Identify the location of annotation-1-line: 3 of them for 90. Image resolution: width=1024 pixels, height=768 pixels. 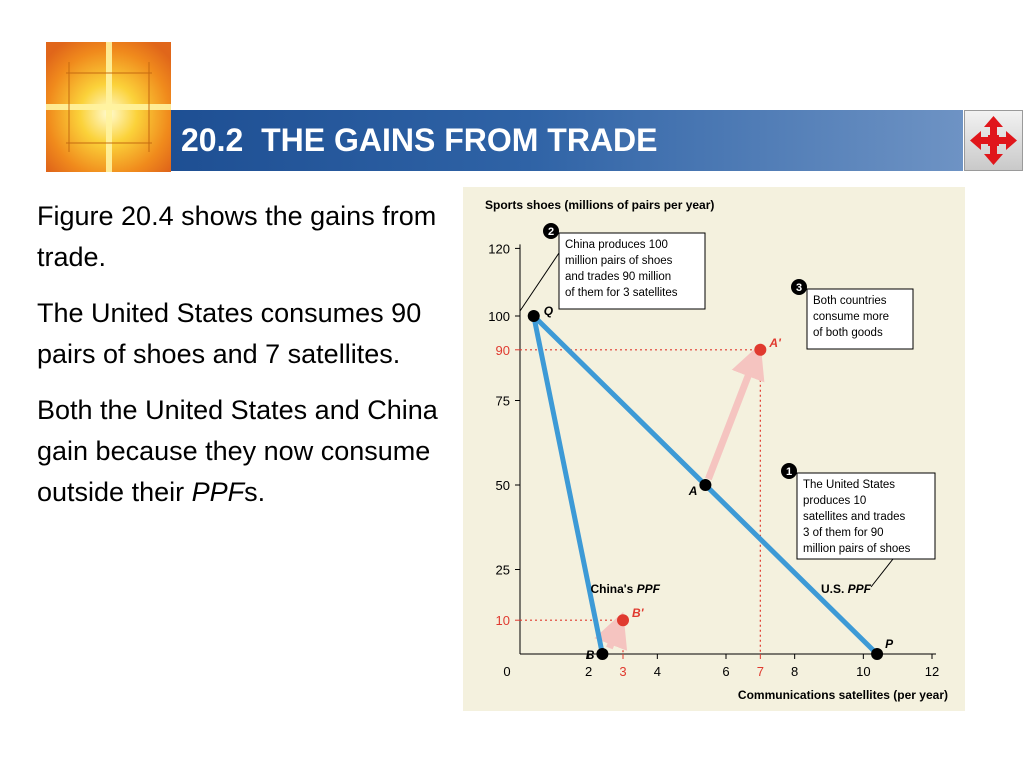
(843, 533).